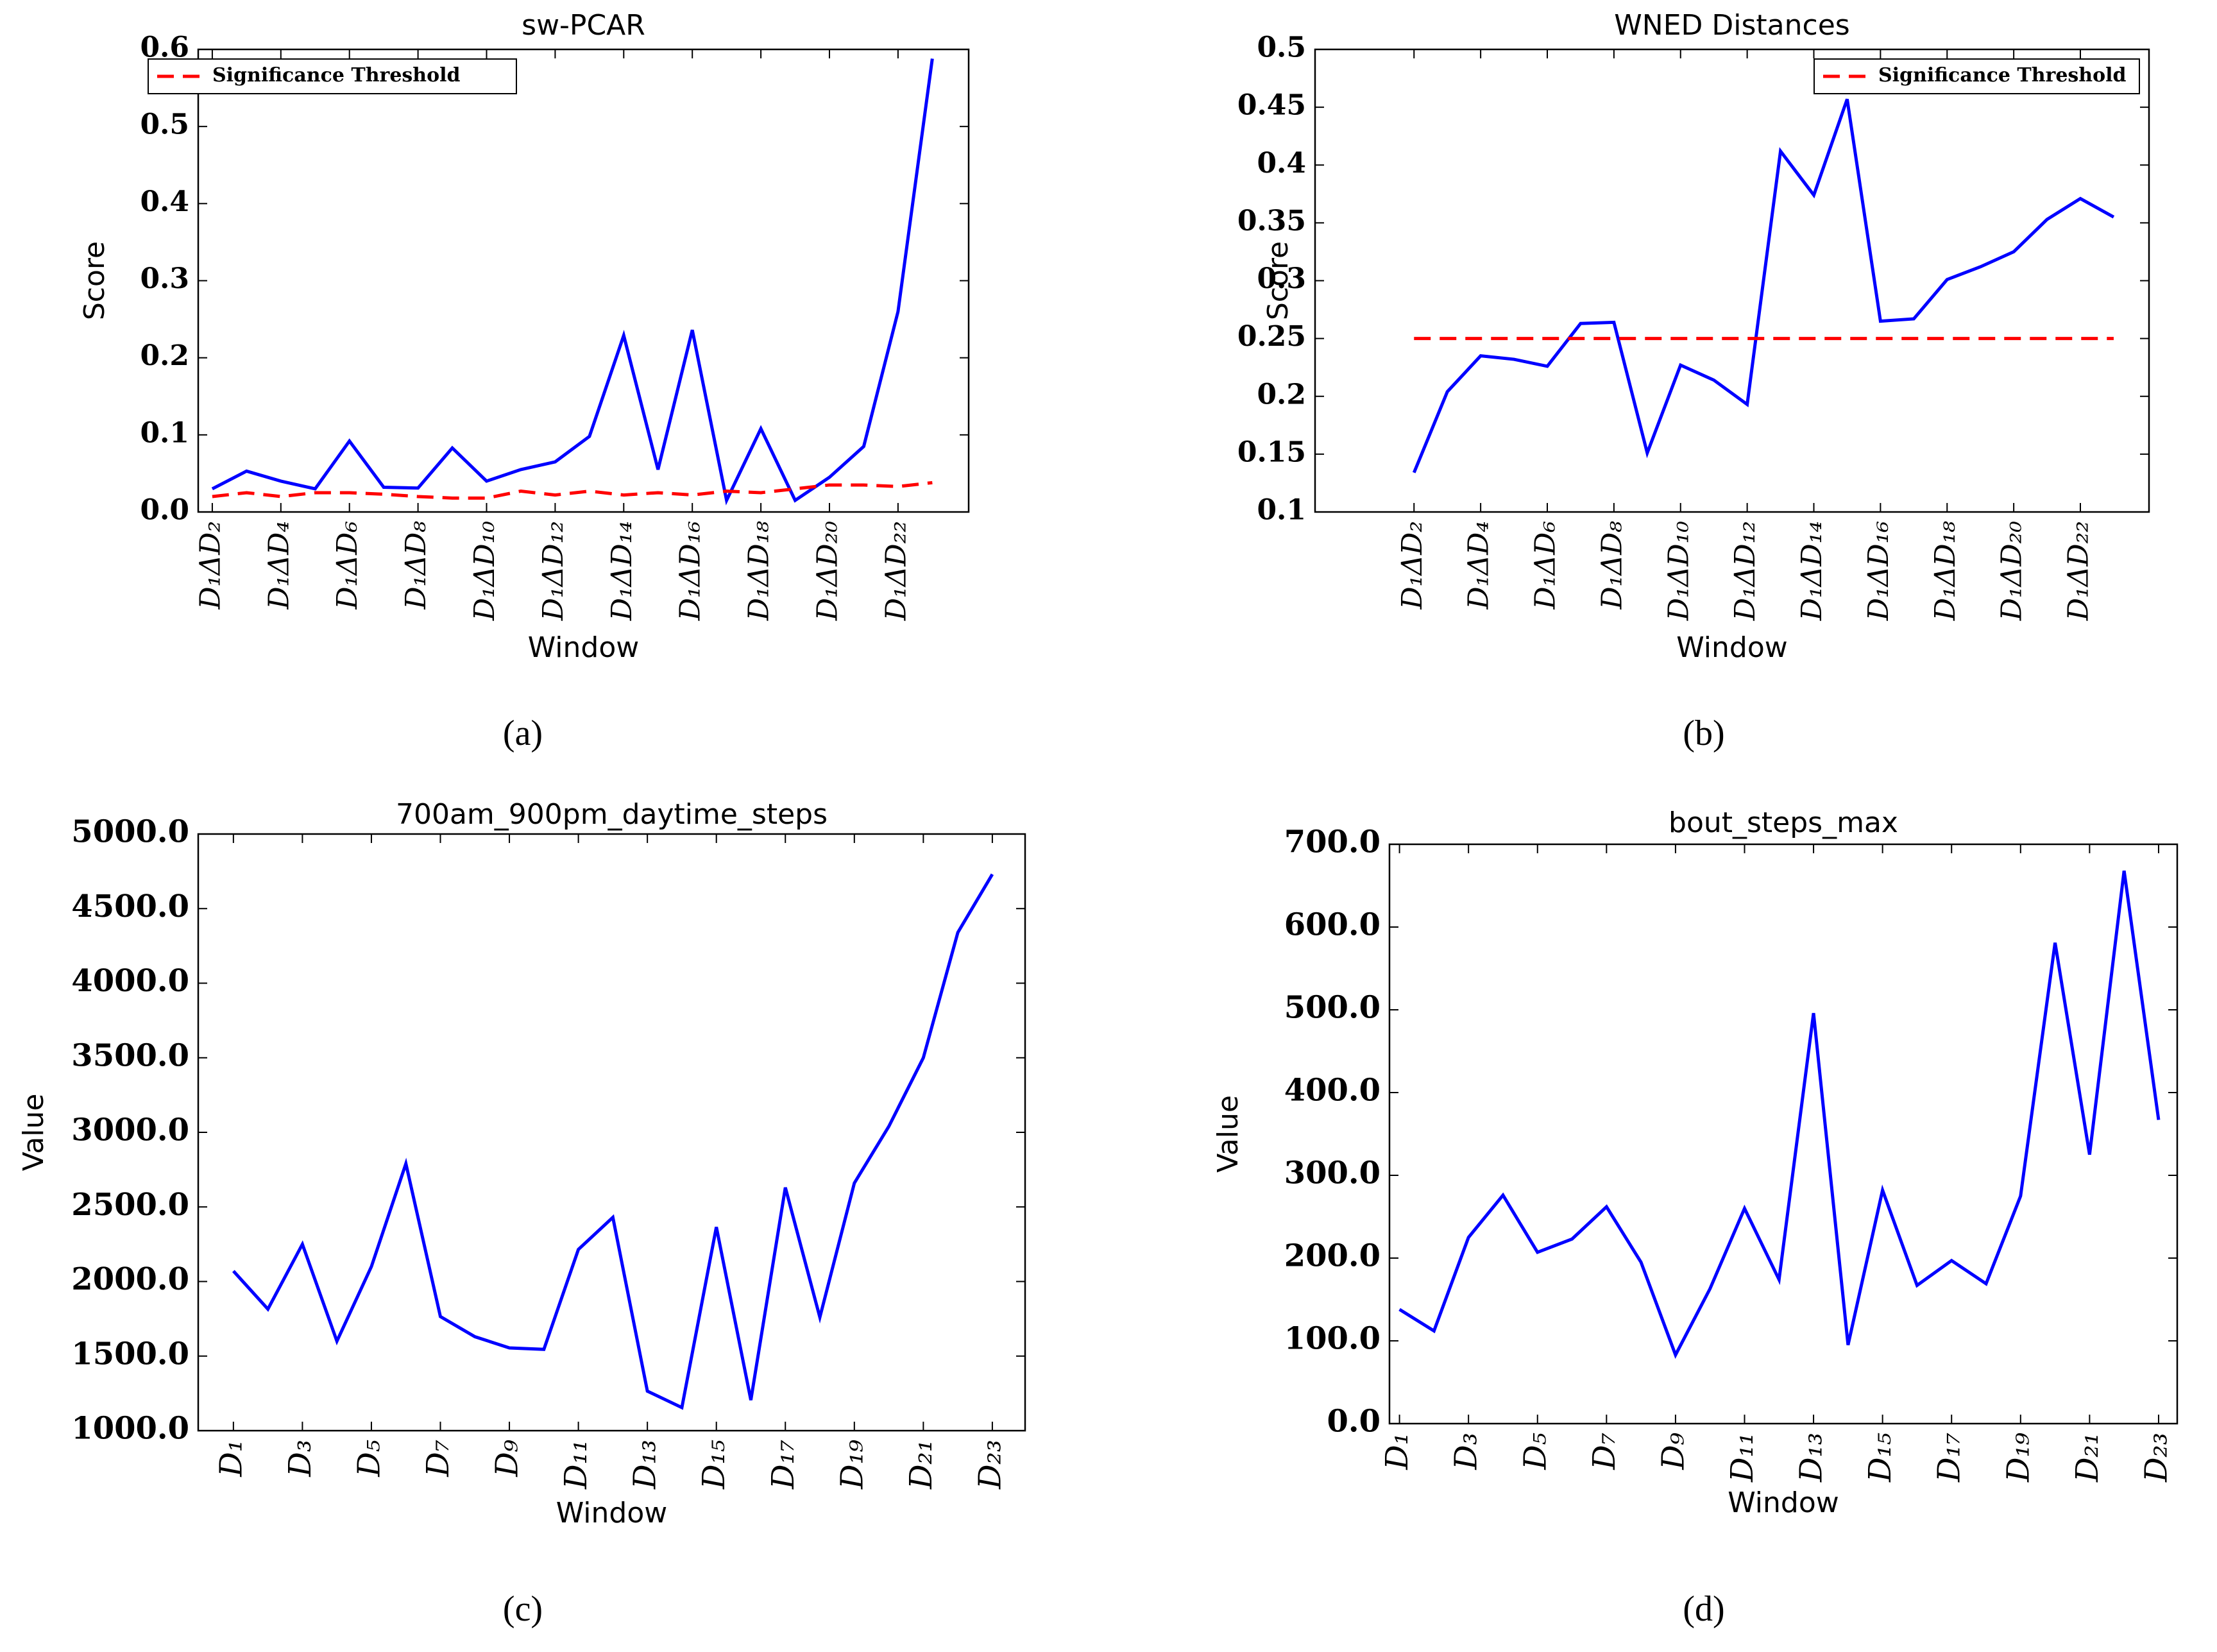 Image resolution: width=2217 pixels, height=1652 pixels. What do you see at coordinates (1784, 822) in the screenshot?
I see `chart-title: bout_steps_max` at bounding box center [1784, 822].